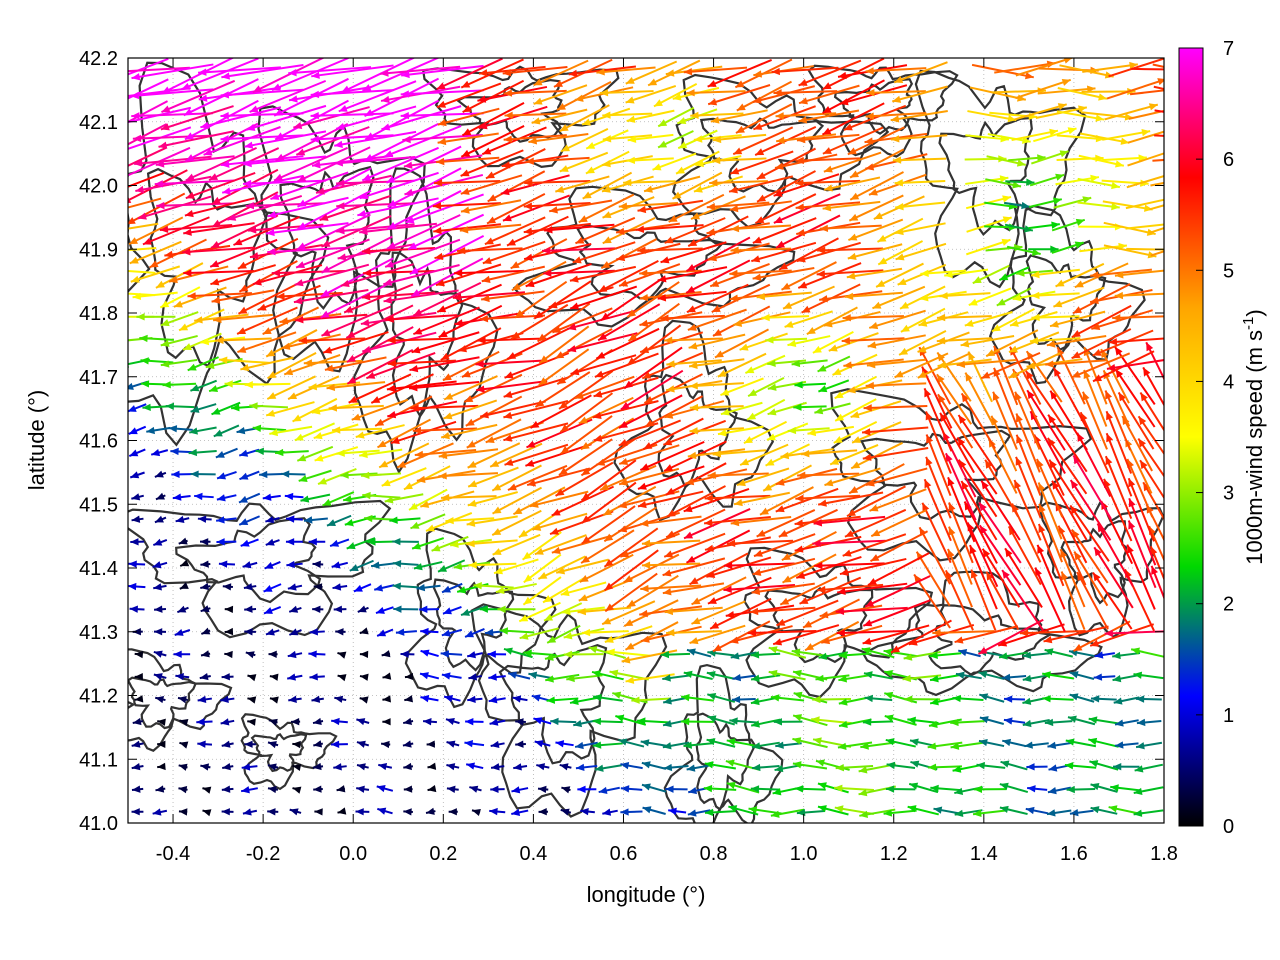 The image size is (1280, 960). What do you see at coordinates (1248, 323) in the screenshot?
I see `colorbar-label-superscript: -1` at bounding box center [1248, 323].